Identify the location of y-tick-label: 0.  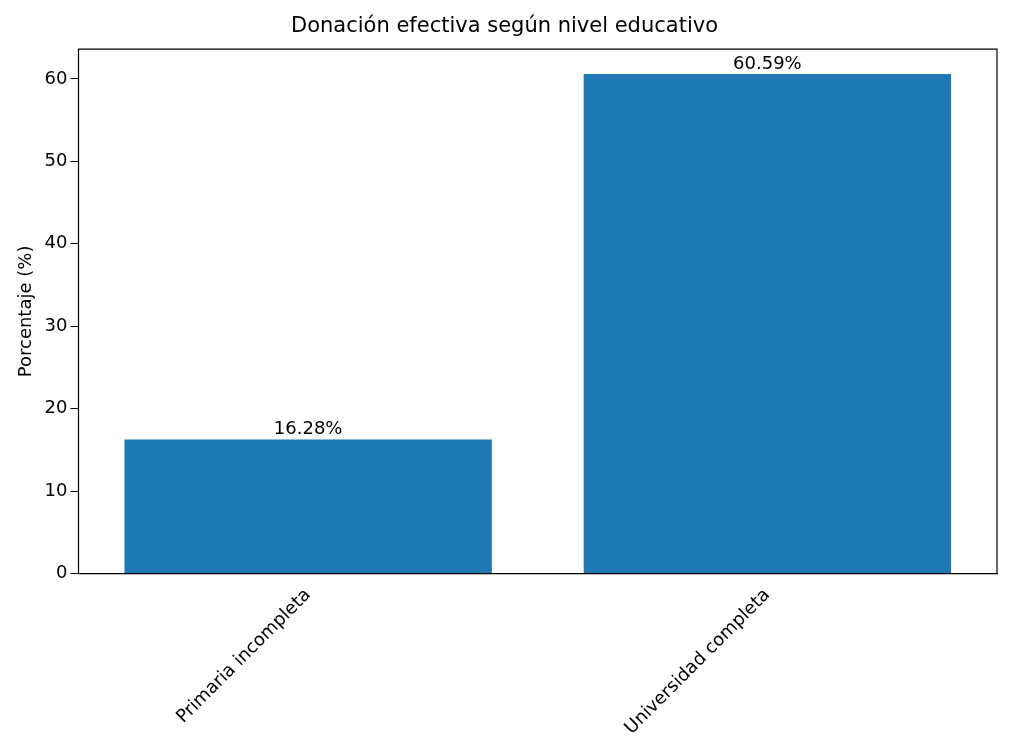
(62, 572).